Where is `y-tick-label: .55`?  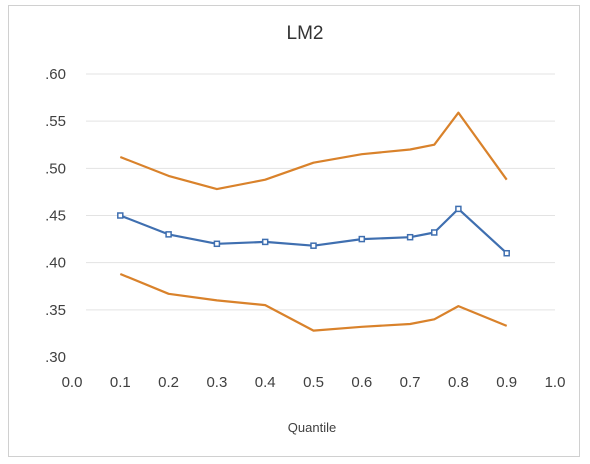
y-tick-label: .55 is located at coordinates (55, 121).